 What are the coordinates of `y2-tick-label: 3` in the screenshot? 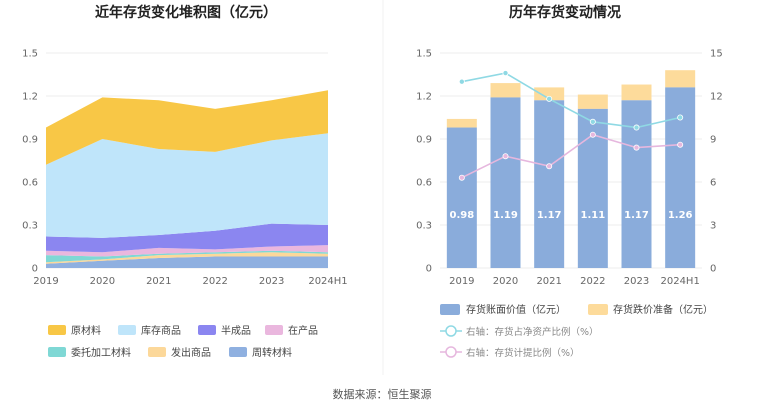 It's located at (713, 226).